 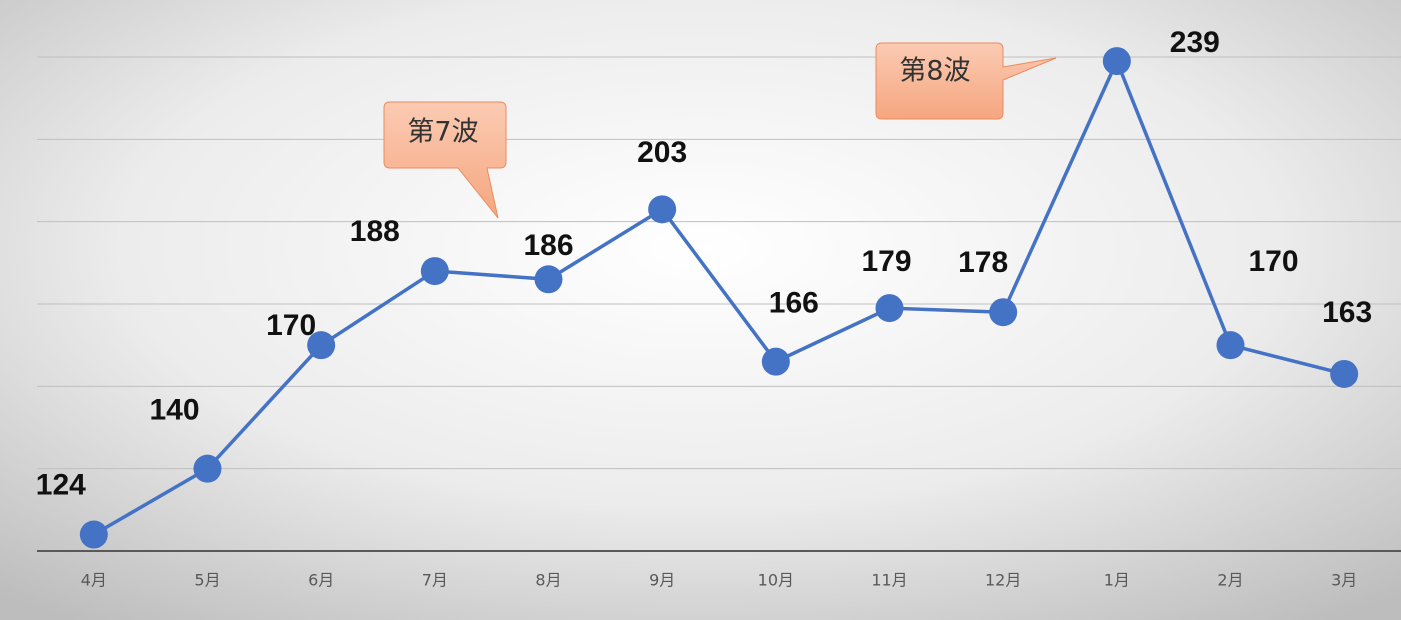 What do you see at coordinates (207, 580) in the screenshot?
I see `x-tick-label: 5月` at bounding box center [207, 580].